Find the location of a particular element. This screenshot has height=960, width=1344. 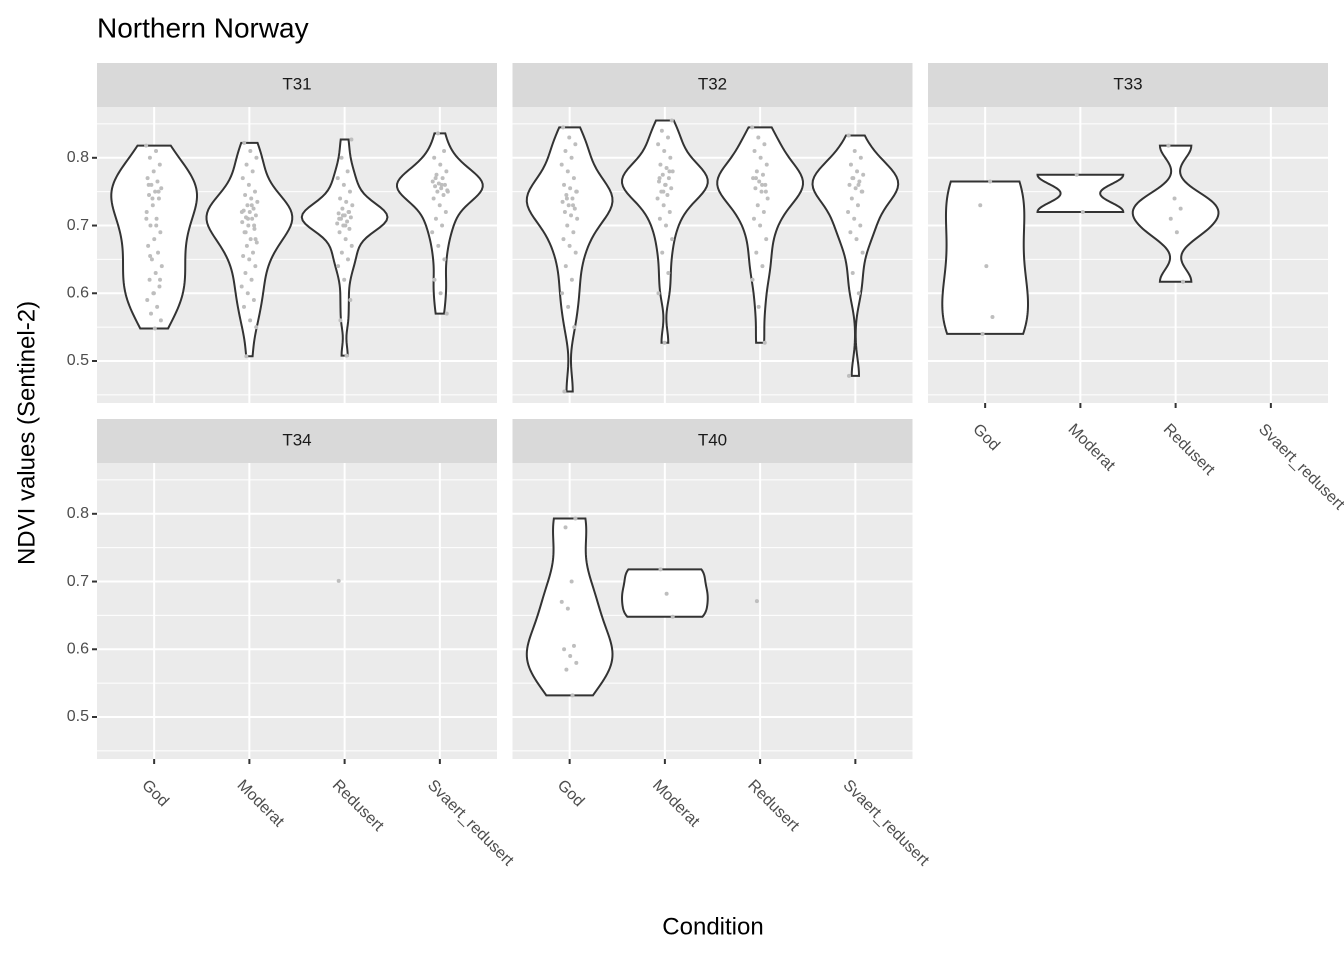

chart-title: Northern Norway is located at coordinates (203, 27).